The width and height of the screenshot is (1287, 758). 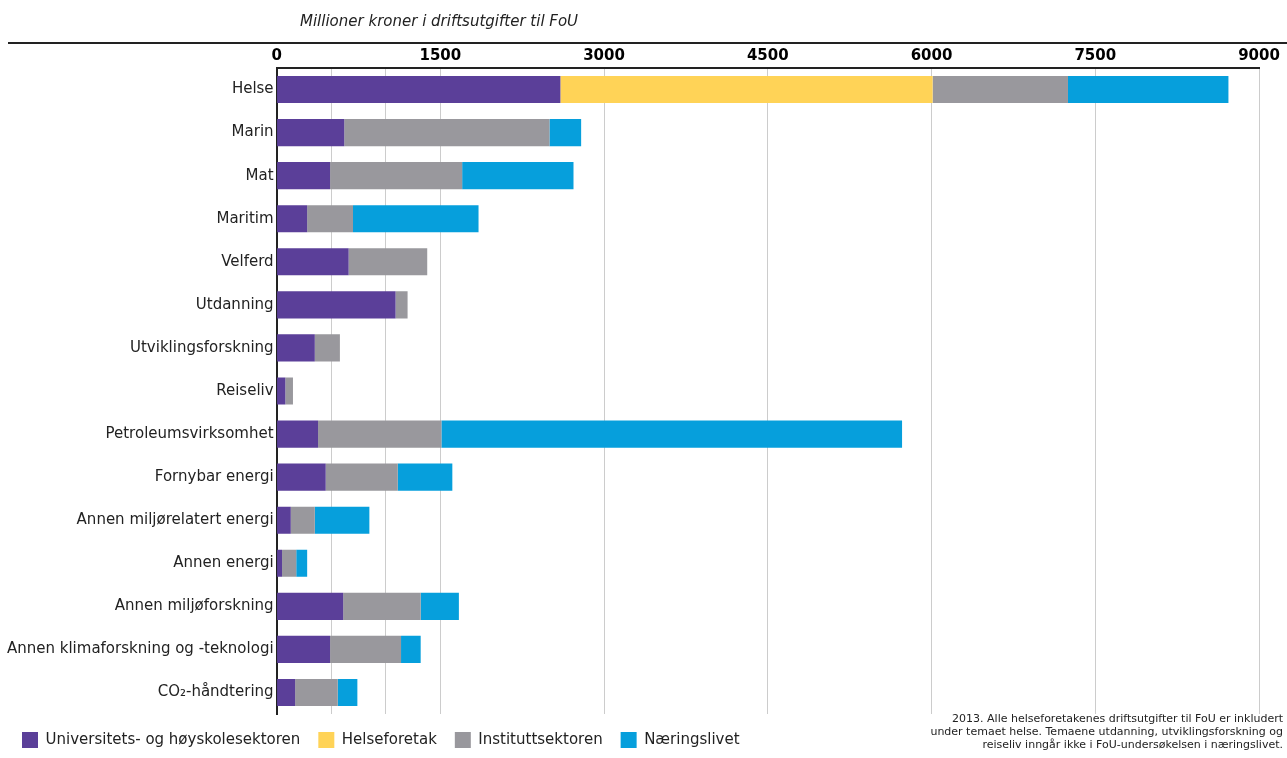 I want to click on y-tick-label: Marin, so click(x=252, y=131).